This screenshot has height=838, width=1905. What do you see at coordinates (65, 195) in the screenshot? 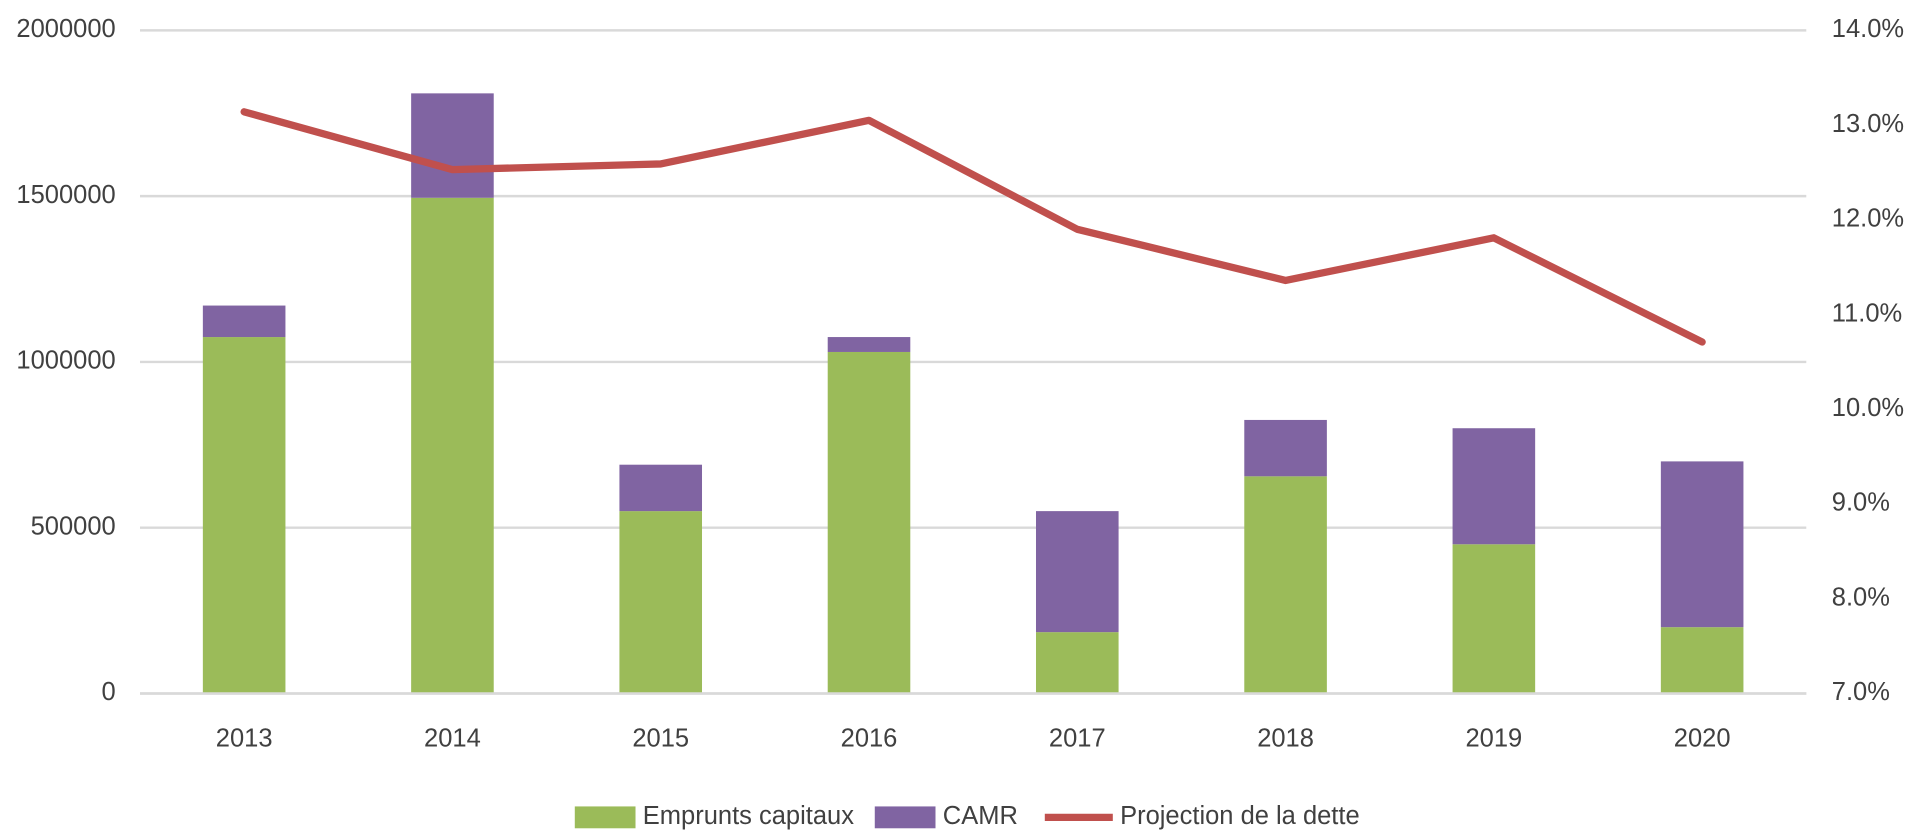
I see `y-tick-label: 1500000` at bounding box center [65, 195].